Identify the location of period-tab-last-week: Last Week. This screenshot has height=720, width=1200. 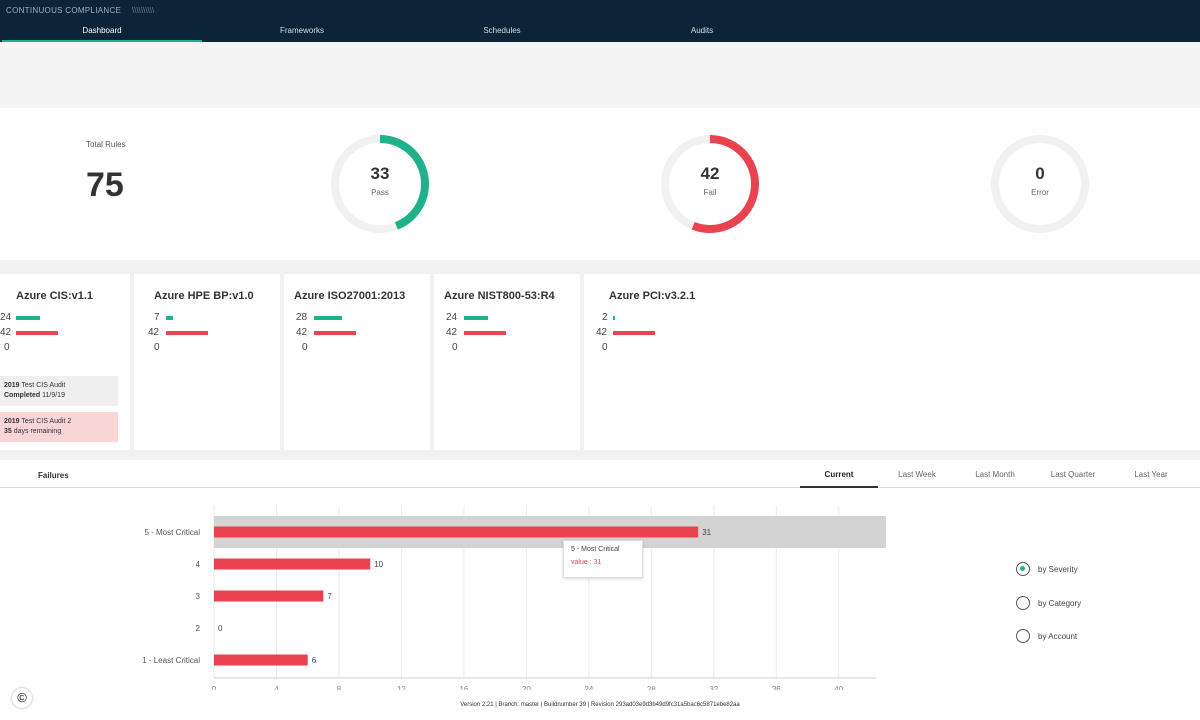
(917, 474).